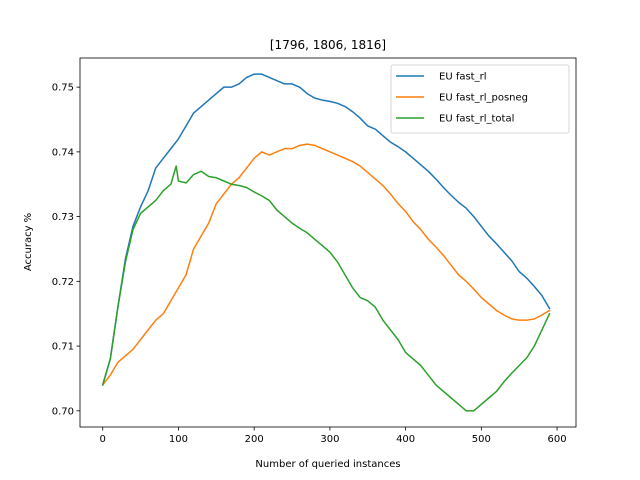 This screenshot has height=480, width=640. I want to click on y-tick-label: 0.73, so click(63, 217).